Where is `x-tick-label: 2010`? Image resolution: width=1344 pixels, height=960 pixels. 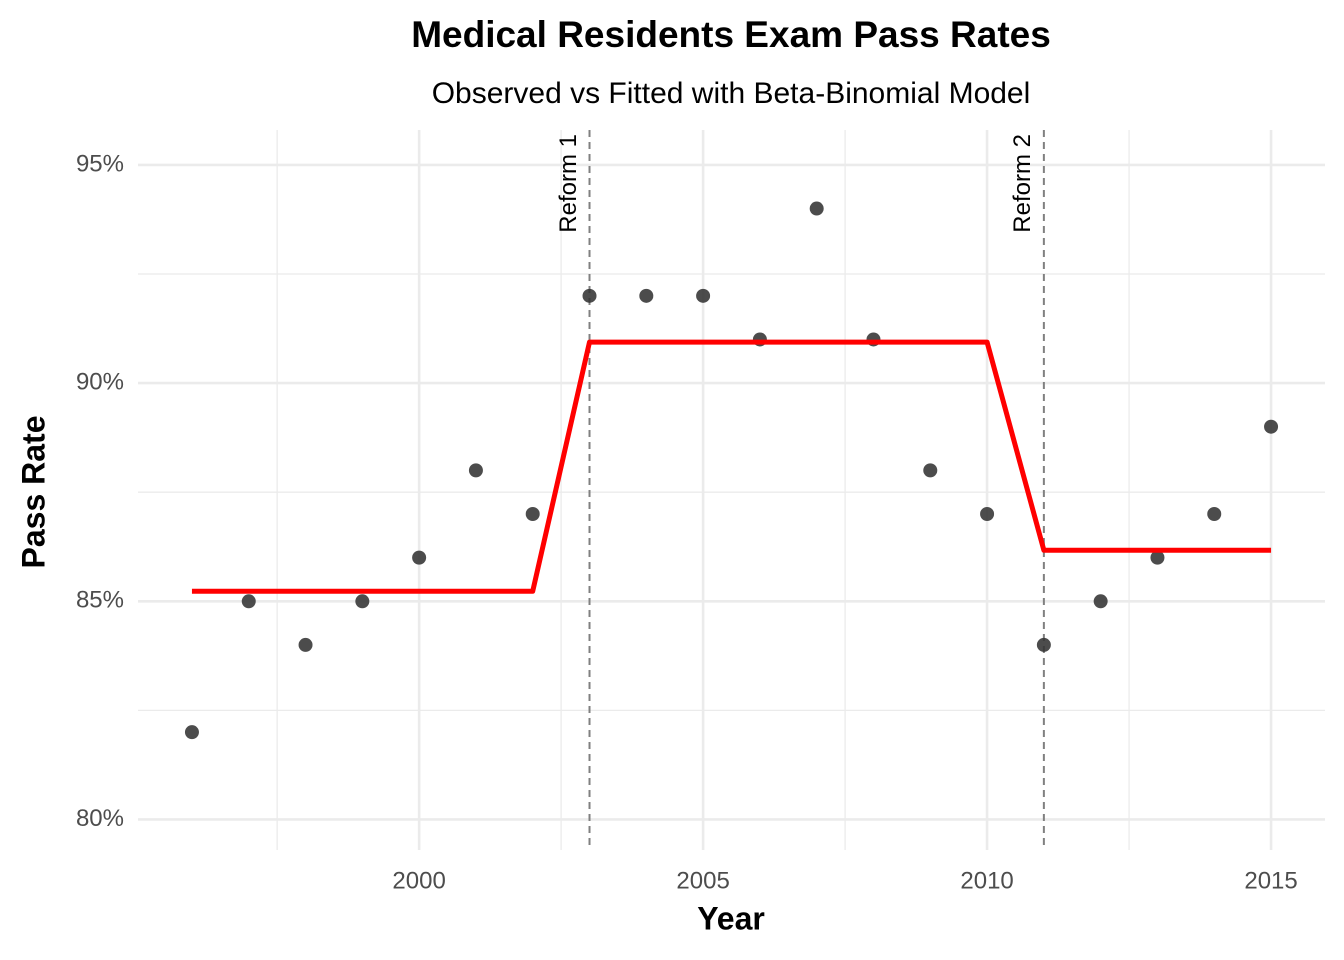
x-tick-label: 2010 is located at coordinates (986, 880).